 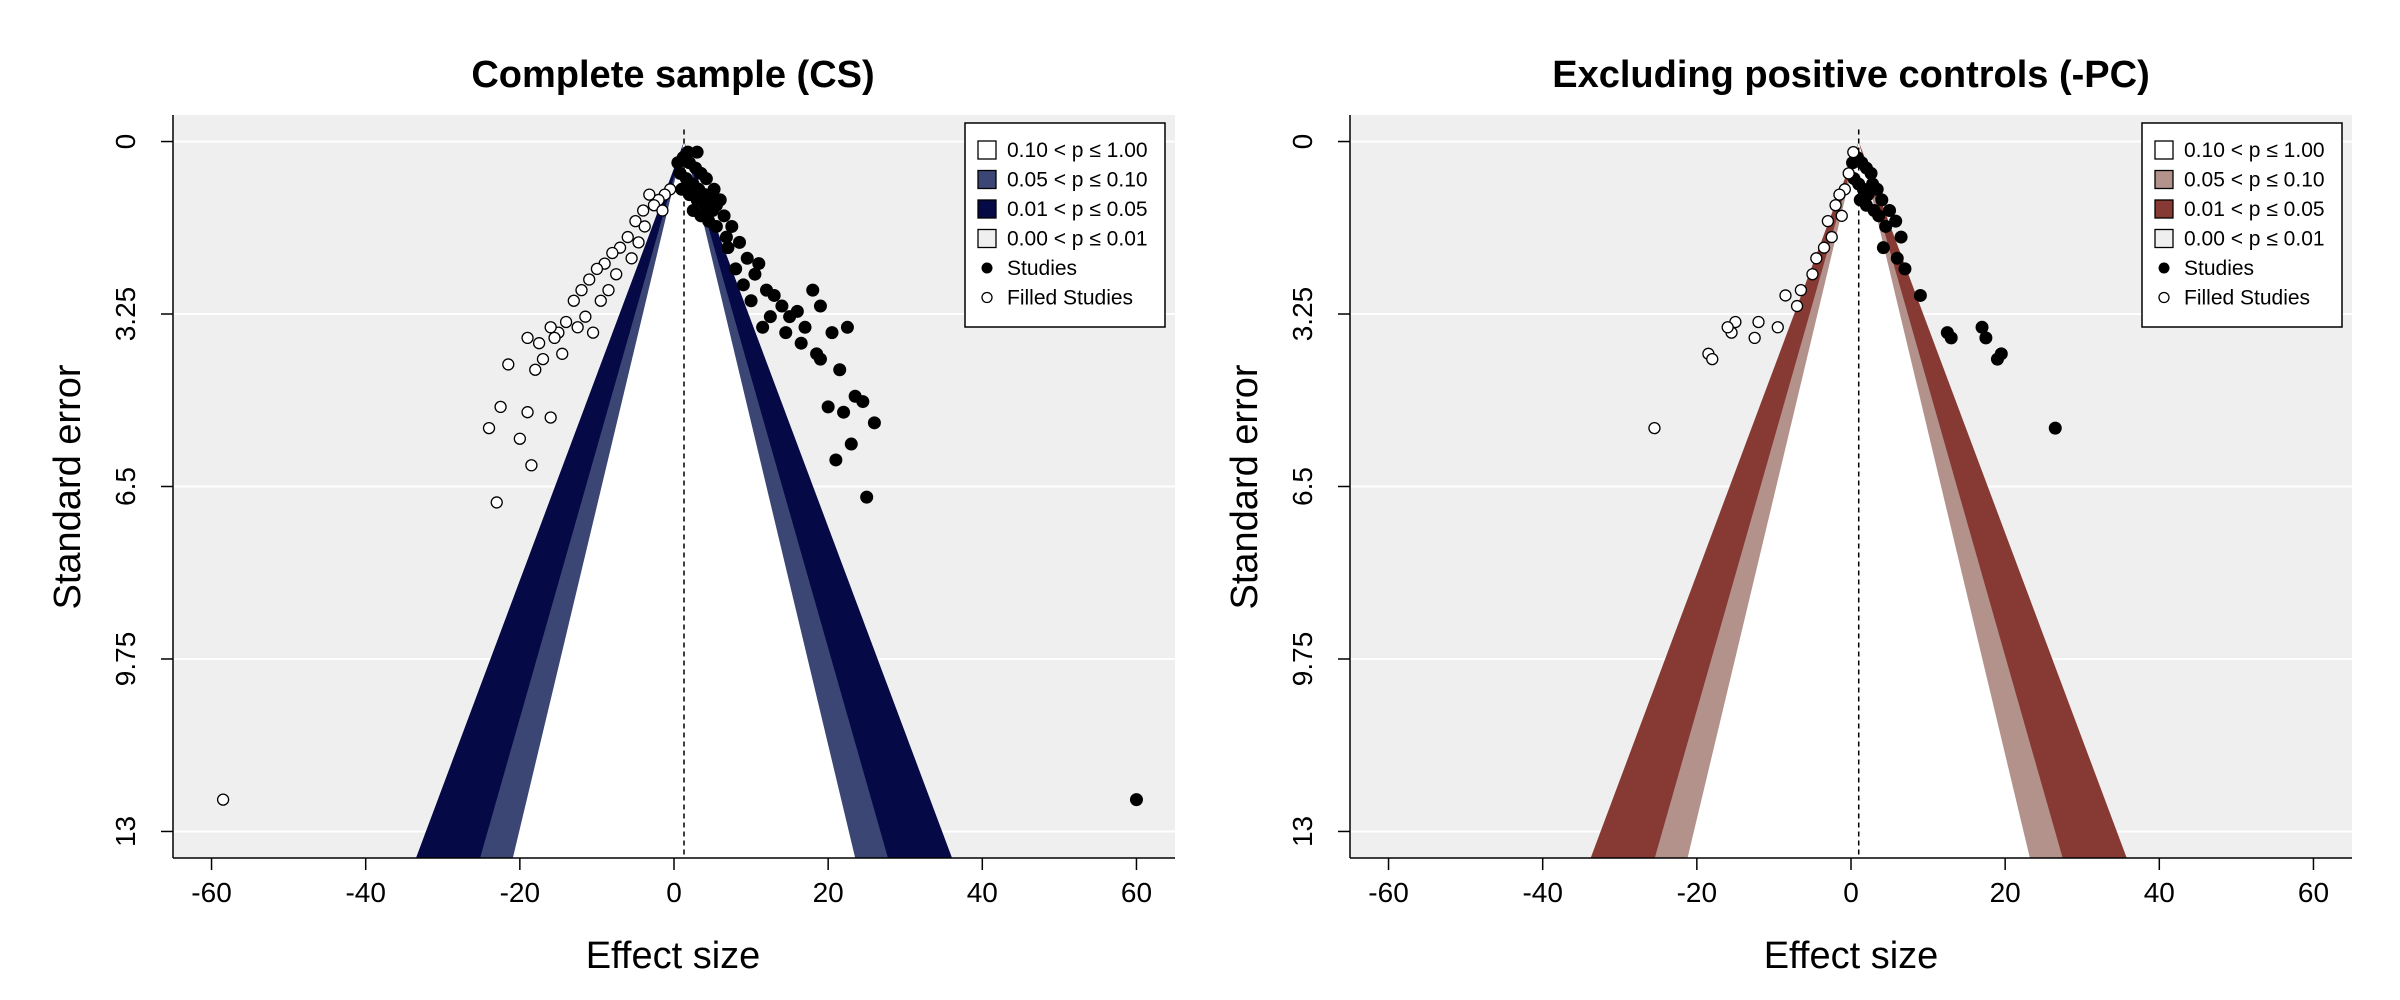 What do you see at coordinates (2254, 150) in the screenshot?
I see `legend-label: 0.10 < p ≤ 1.00` at bounding box center [2254, 150].